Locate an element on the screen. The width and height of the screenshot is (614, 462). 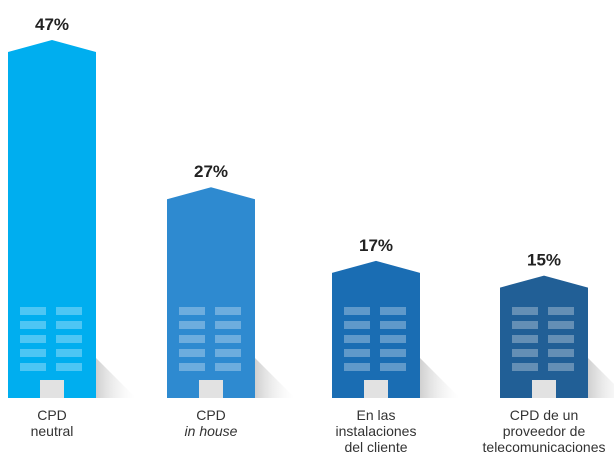
label-line: in house is located at coordinates (211, 431).